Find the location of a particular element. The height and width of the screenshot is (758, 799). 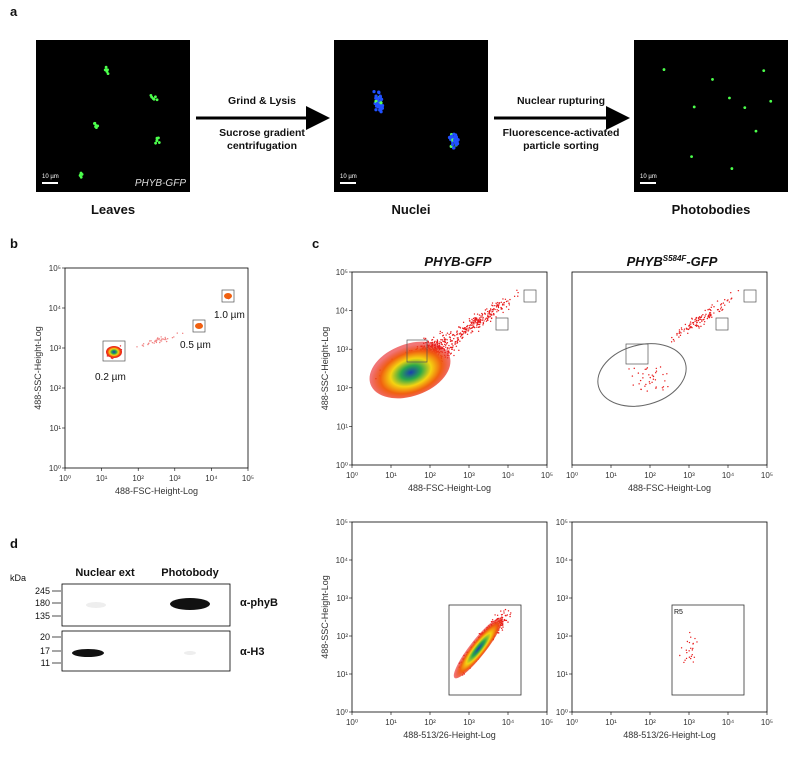

x-tick-label: 10⁵ is located at coordinates (547, 475).